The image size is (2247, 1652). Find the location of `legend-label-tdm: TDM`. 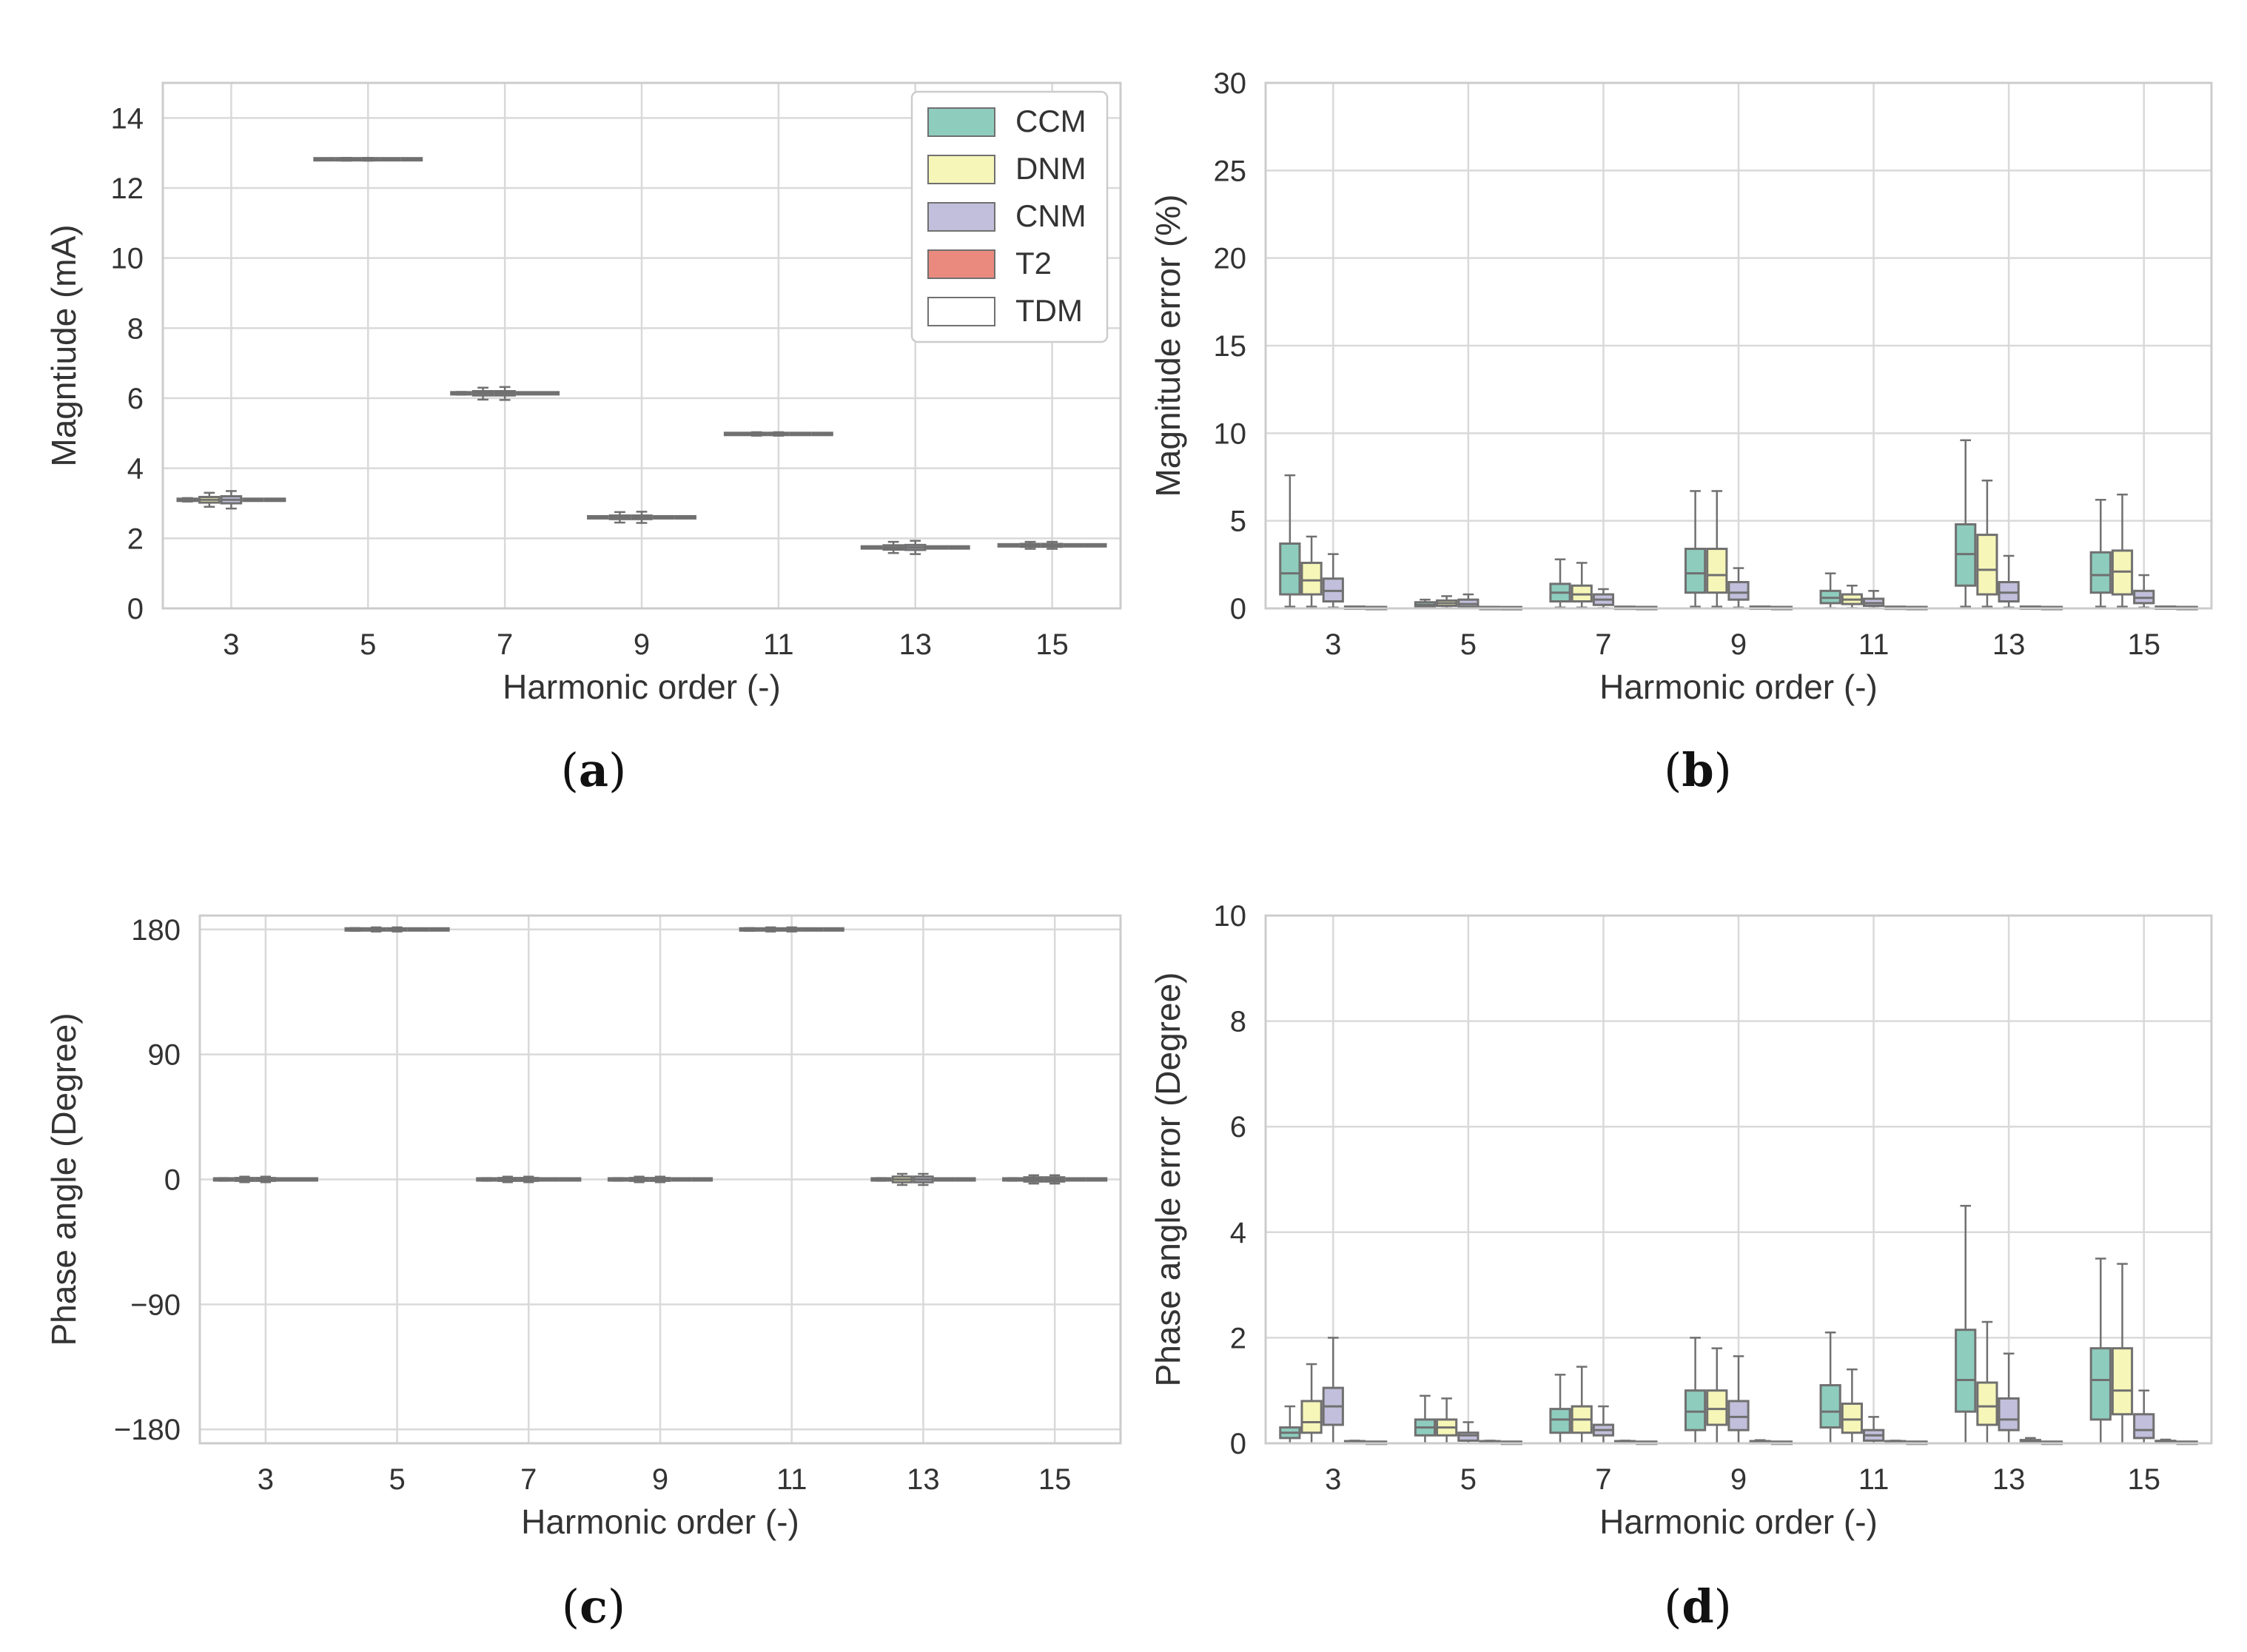

legend-label-tdm: TDM is located at coordinates (1049, 310).